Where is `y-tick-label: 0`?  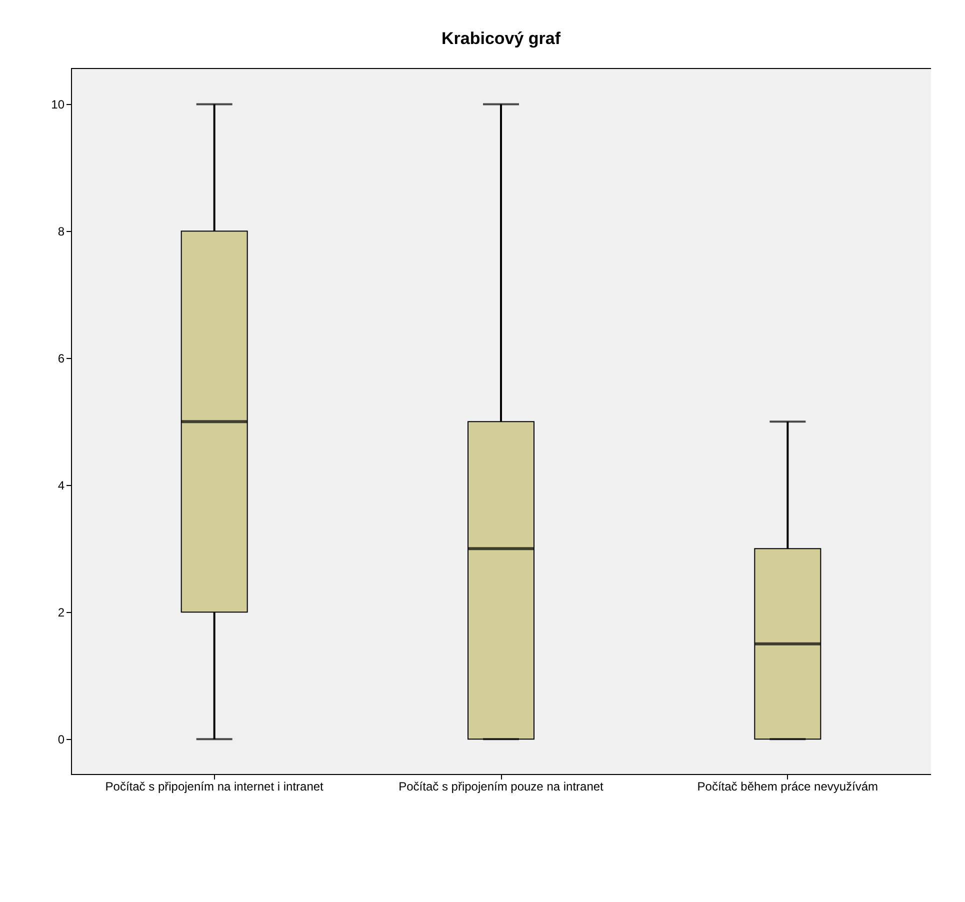
y-tick-label: 0 is located at coordinates (61, 739).